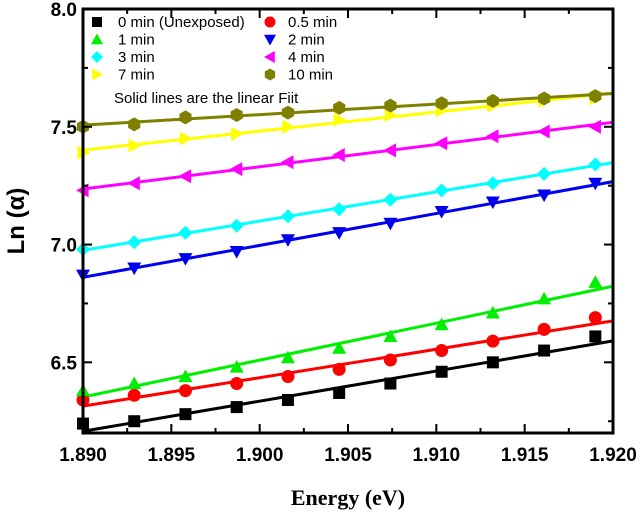 The image size is (640, 514). What do you see at coordinates (348, 455) in the screenshot?
I see `x-tick-label: 1.905` at bounding box center [348, 455].